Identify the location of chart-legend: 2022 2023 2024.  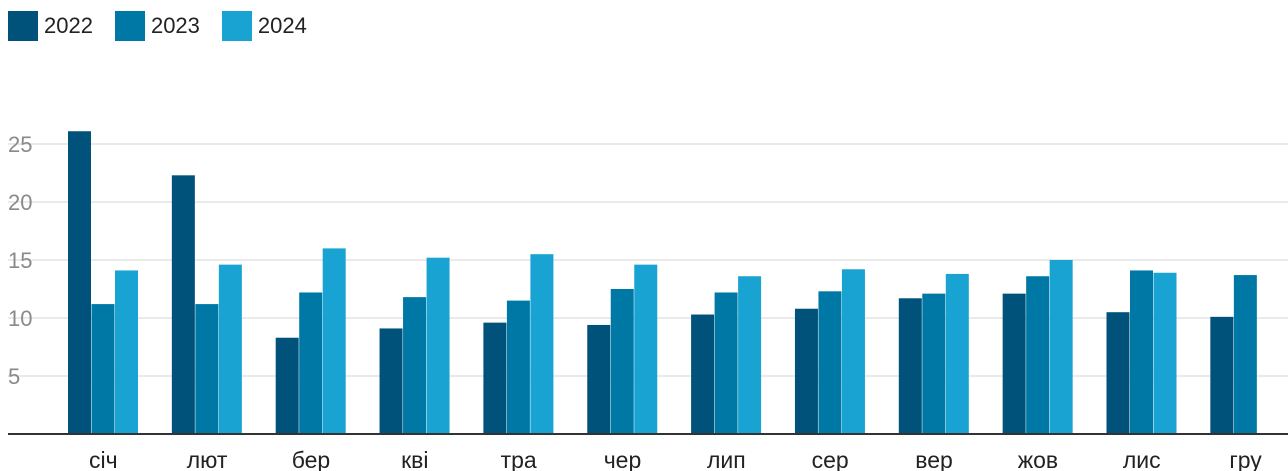
(157, 26).